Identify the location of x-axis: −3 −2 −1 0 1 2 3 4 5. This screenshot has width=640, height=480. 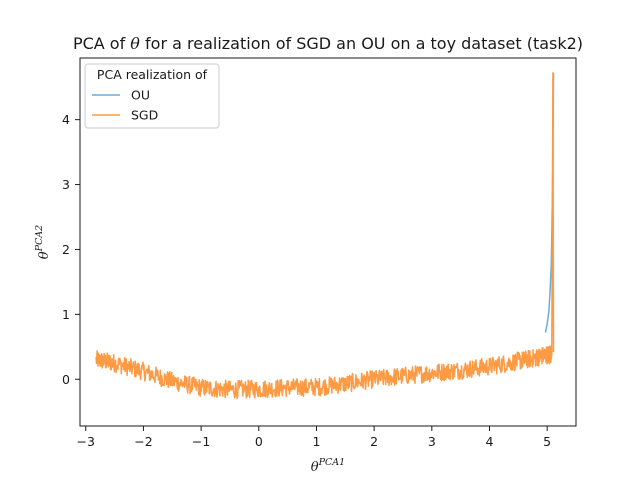
(314, 437).